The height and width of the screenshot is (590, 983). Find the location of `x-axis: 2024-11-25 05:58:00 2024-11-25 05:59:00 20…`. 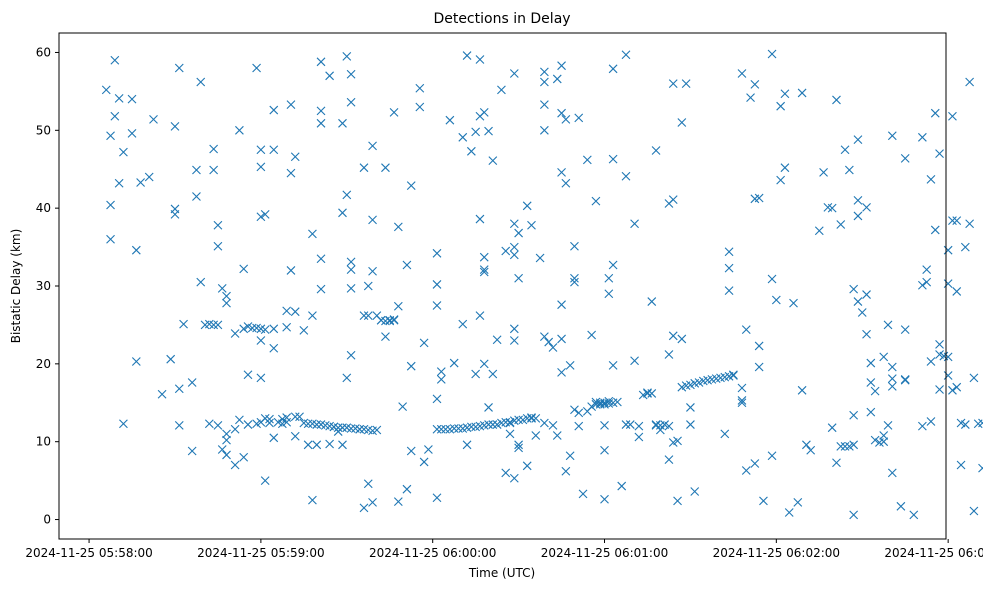

x-axis: 2024-11-25 05:58:00 2024-11-25 05:59:00 20… is located at coordinates (504, 549).